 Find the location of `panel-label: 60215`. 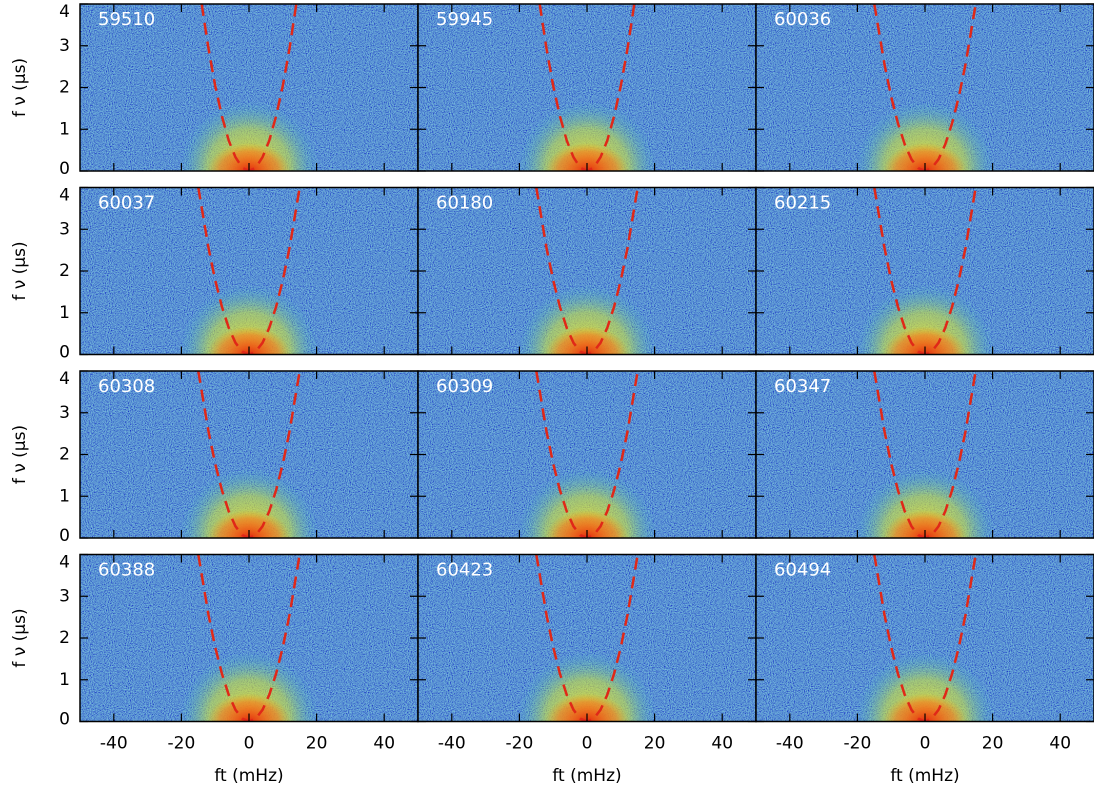

panel-label: 60215 is located at coordinates (802, 203).